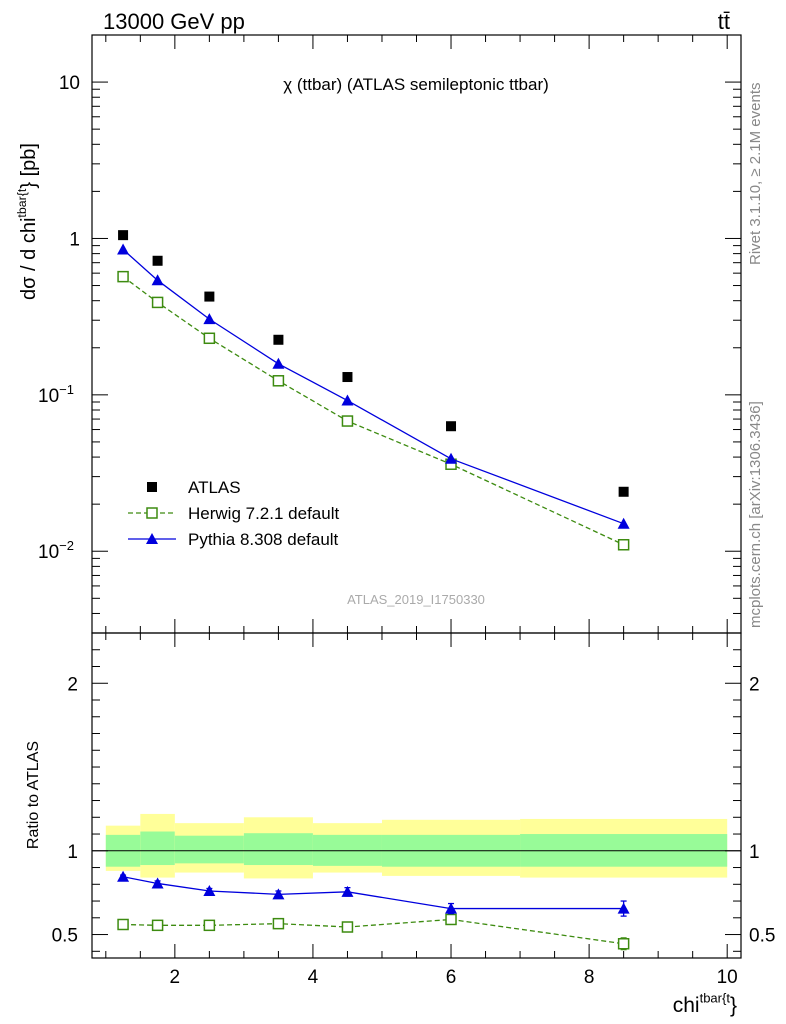 The height and width of the screenshot is (1024, 786). I want to click on y-tick-label-right: 0.5, so click(762, 936).